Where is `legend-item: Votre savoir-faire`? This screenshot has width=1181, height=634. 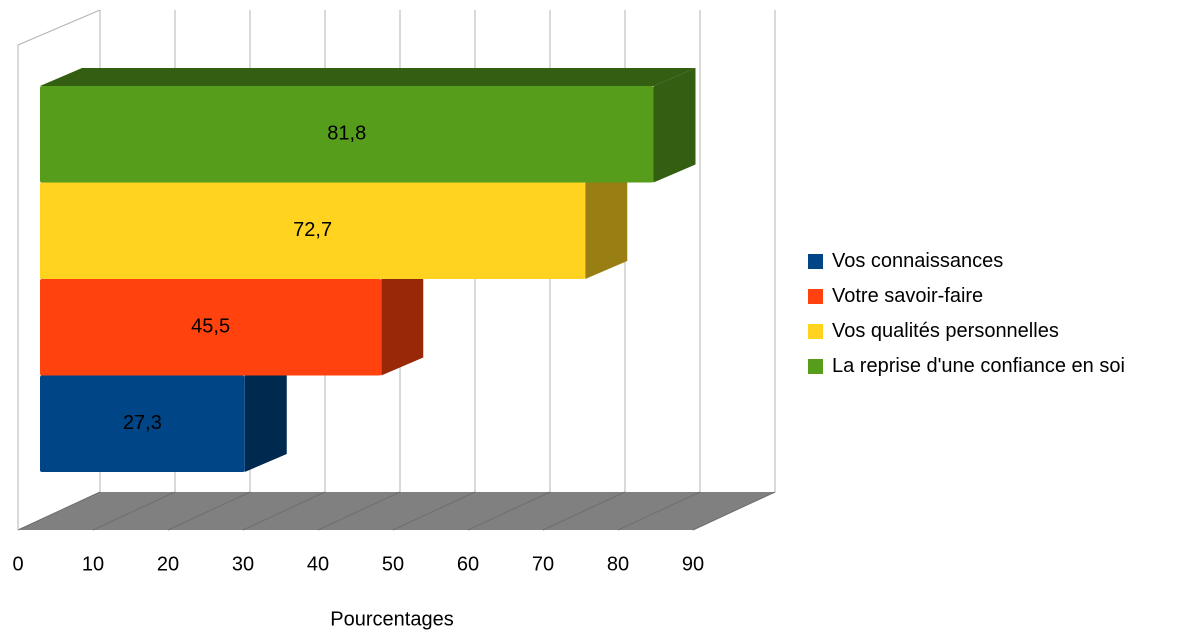
legend-item: Votre savoir-faire is located at coordinates (983, 296).